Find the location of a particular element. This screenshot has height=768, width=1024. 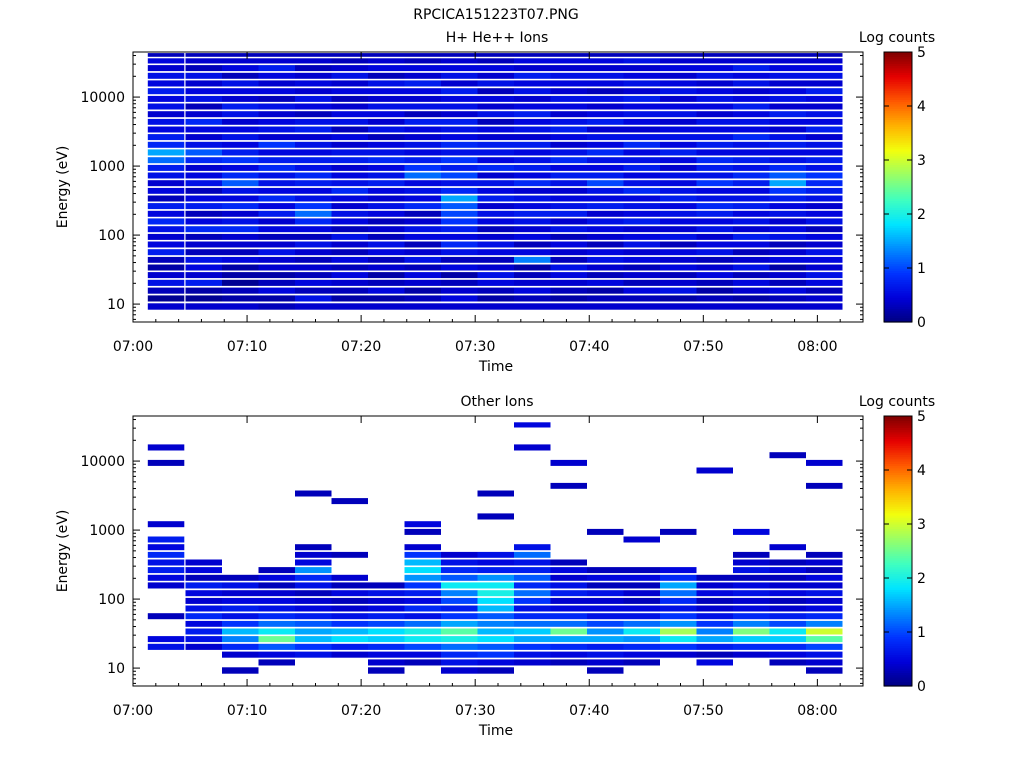

y-tick-label: 10 is located at coordinates (116, 305).